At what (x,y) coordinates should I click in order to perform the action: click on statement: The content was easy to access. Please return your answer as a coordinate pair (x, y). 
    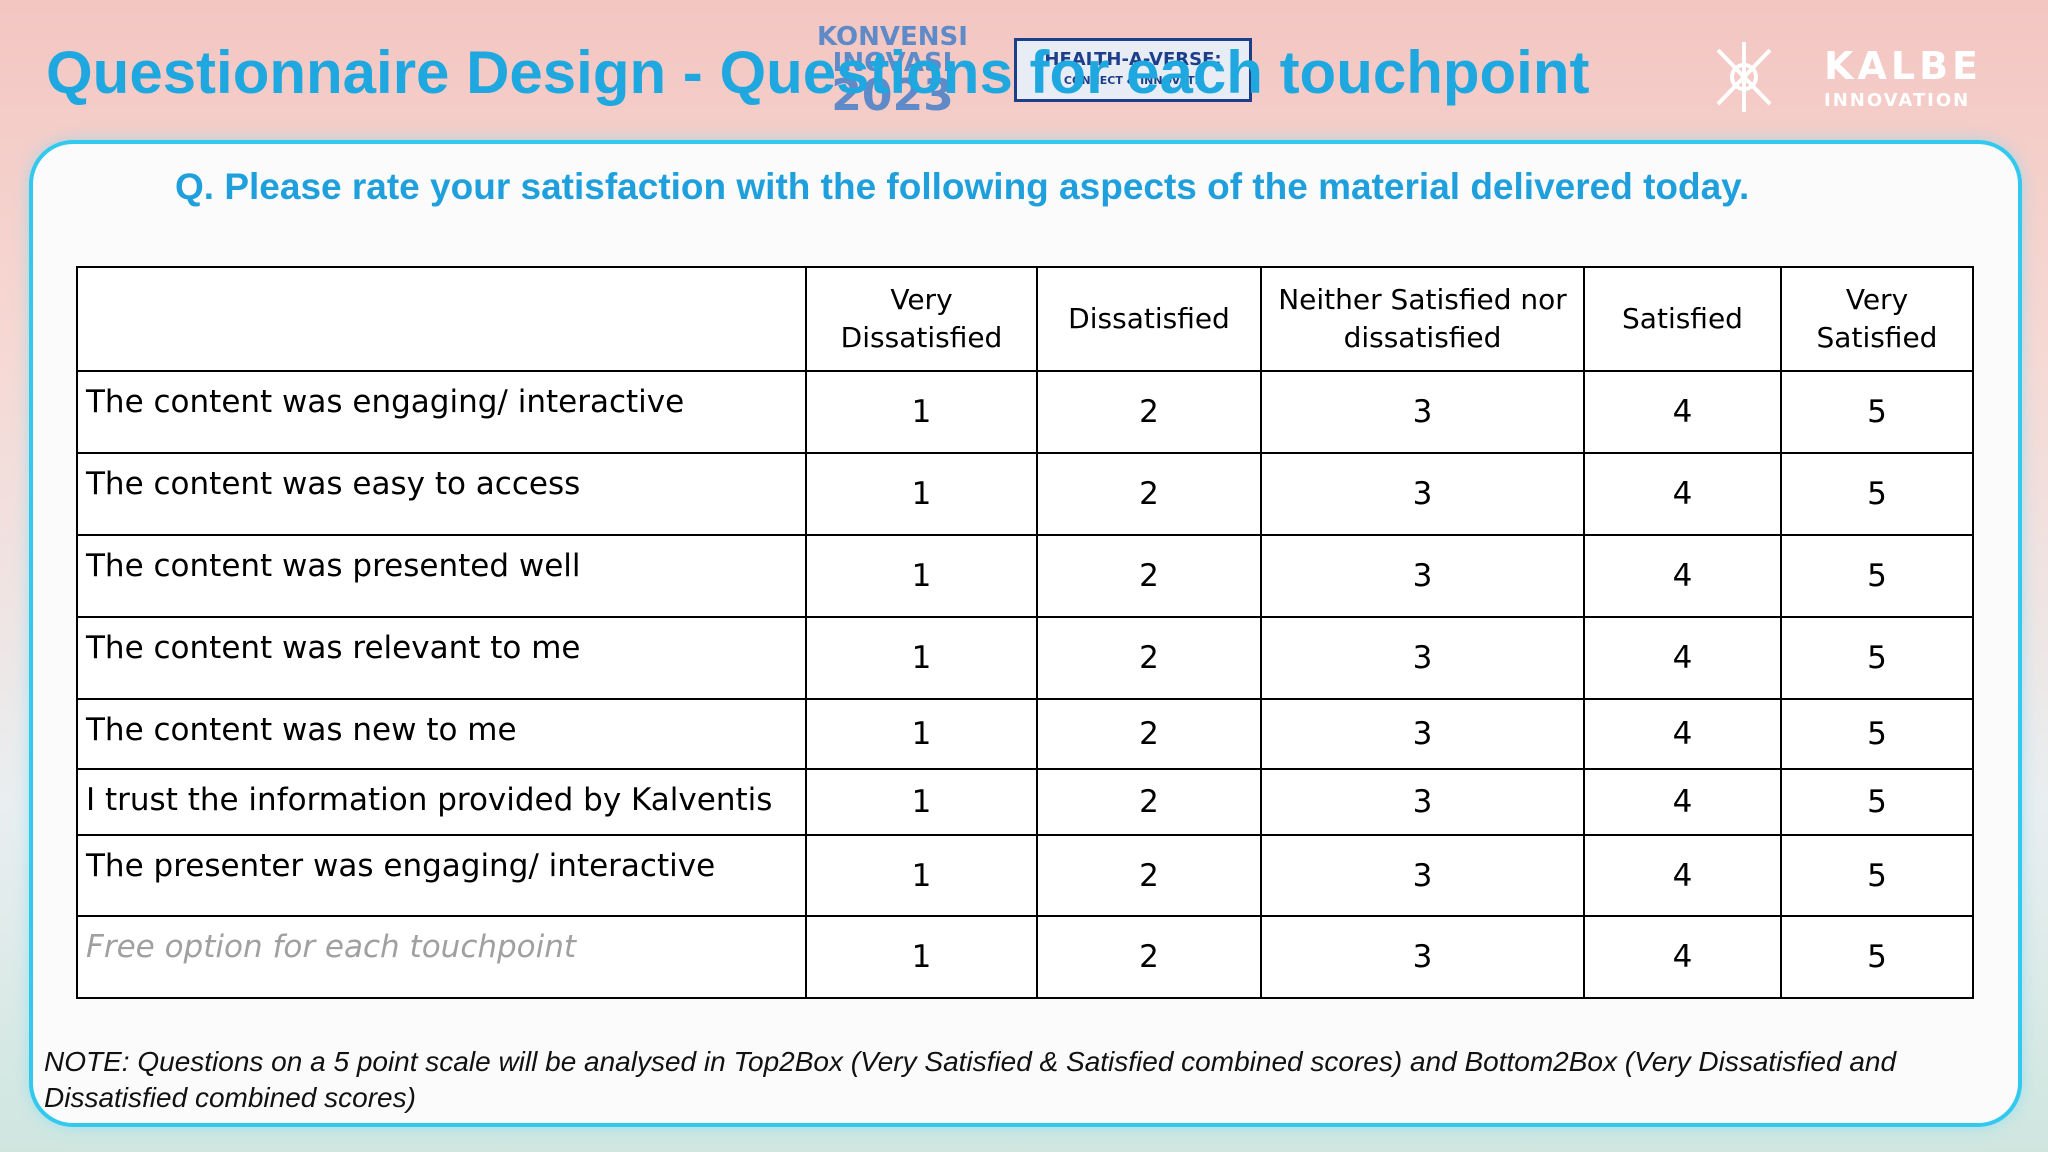
    Looking at the image, I should click on (441, 494).